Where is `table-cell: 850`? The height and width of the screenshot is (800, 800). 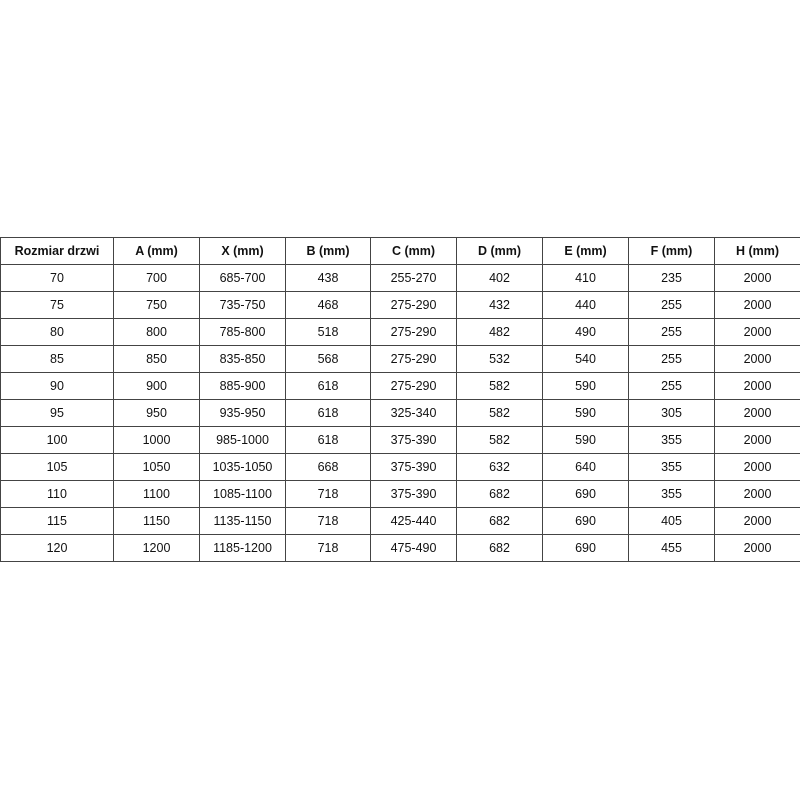 table-cell: 850 is located at coordinates (156, 359).